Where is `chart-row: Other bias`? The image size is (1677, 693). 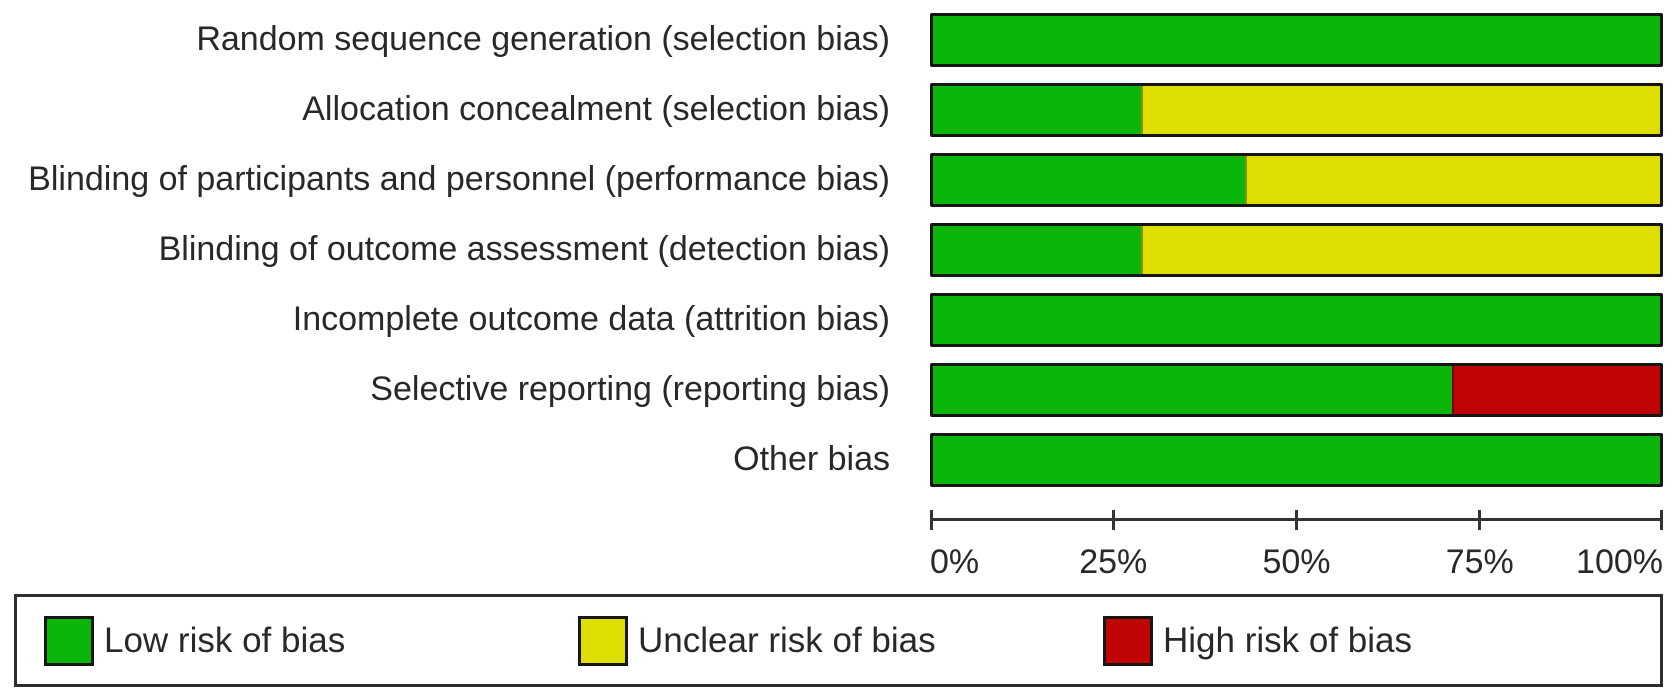
chart-row: Other bias is located at coordinates (838, 460).